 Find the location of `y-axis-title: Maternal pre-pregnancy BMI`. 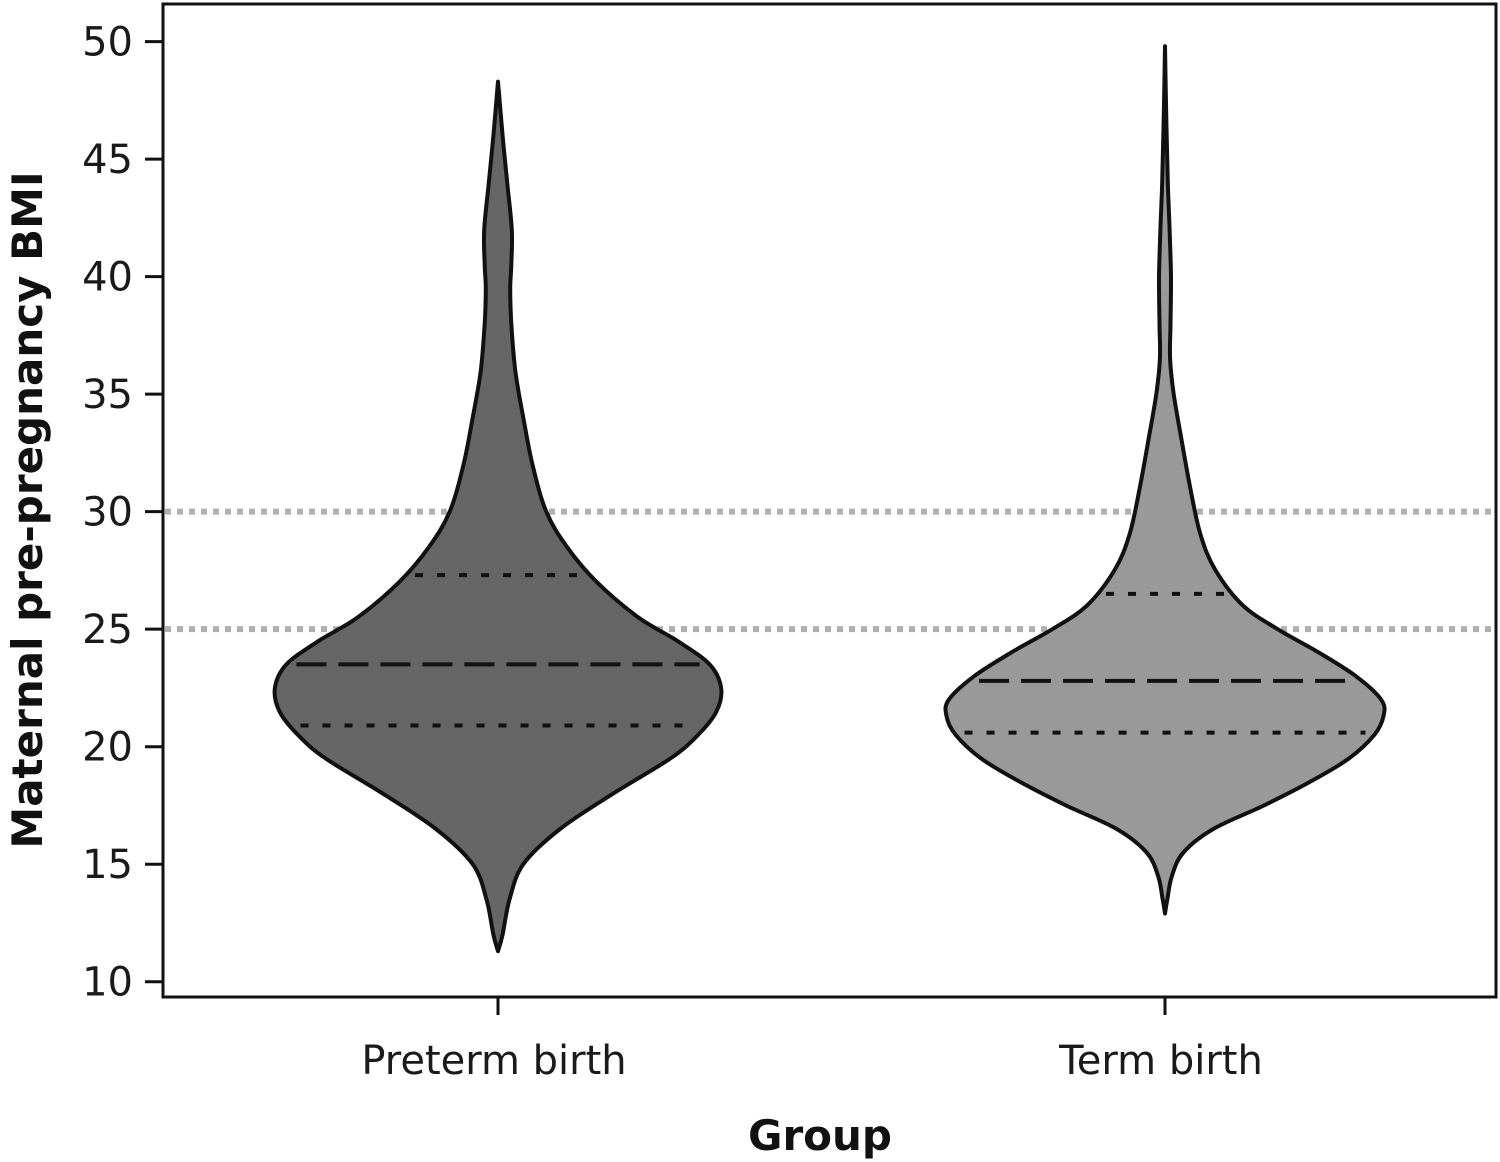

y-axis-title: Maternal pre-pregnancy BMI is located at coordinates (27, 509).